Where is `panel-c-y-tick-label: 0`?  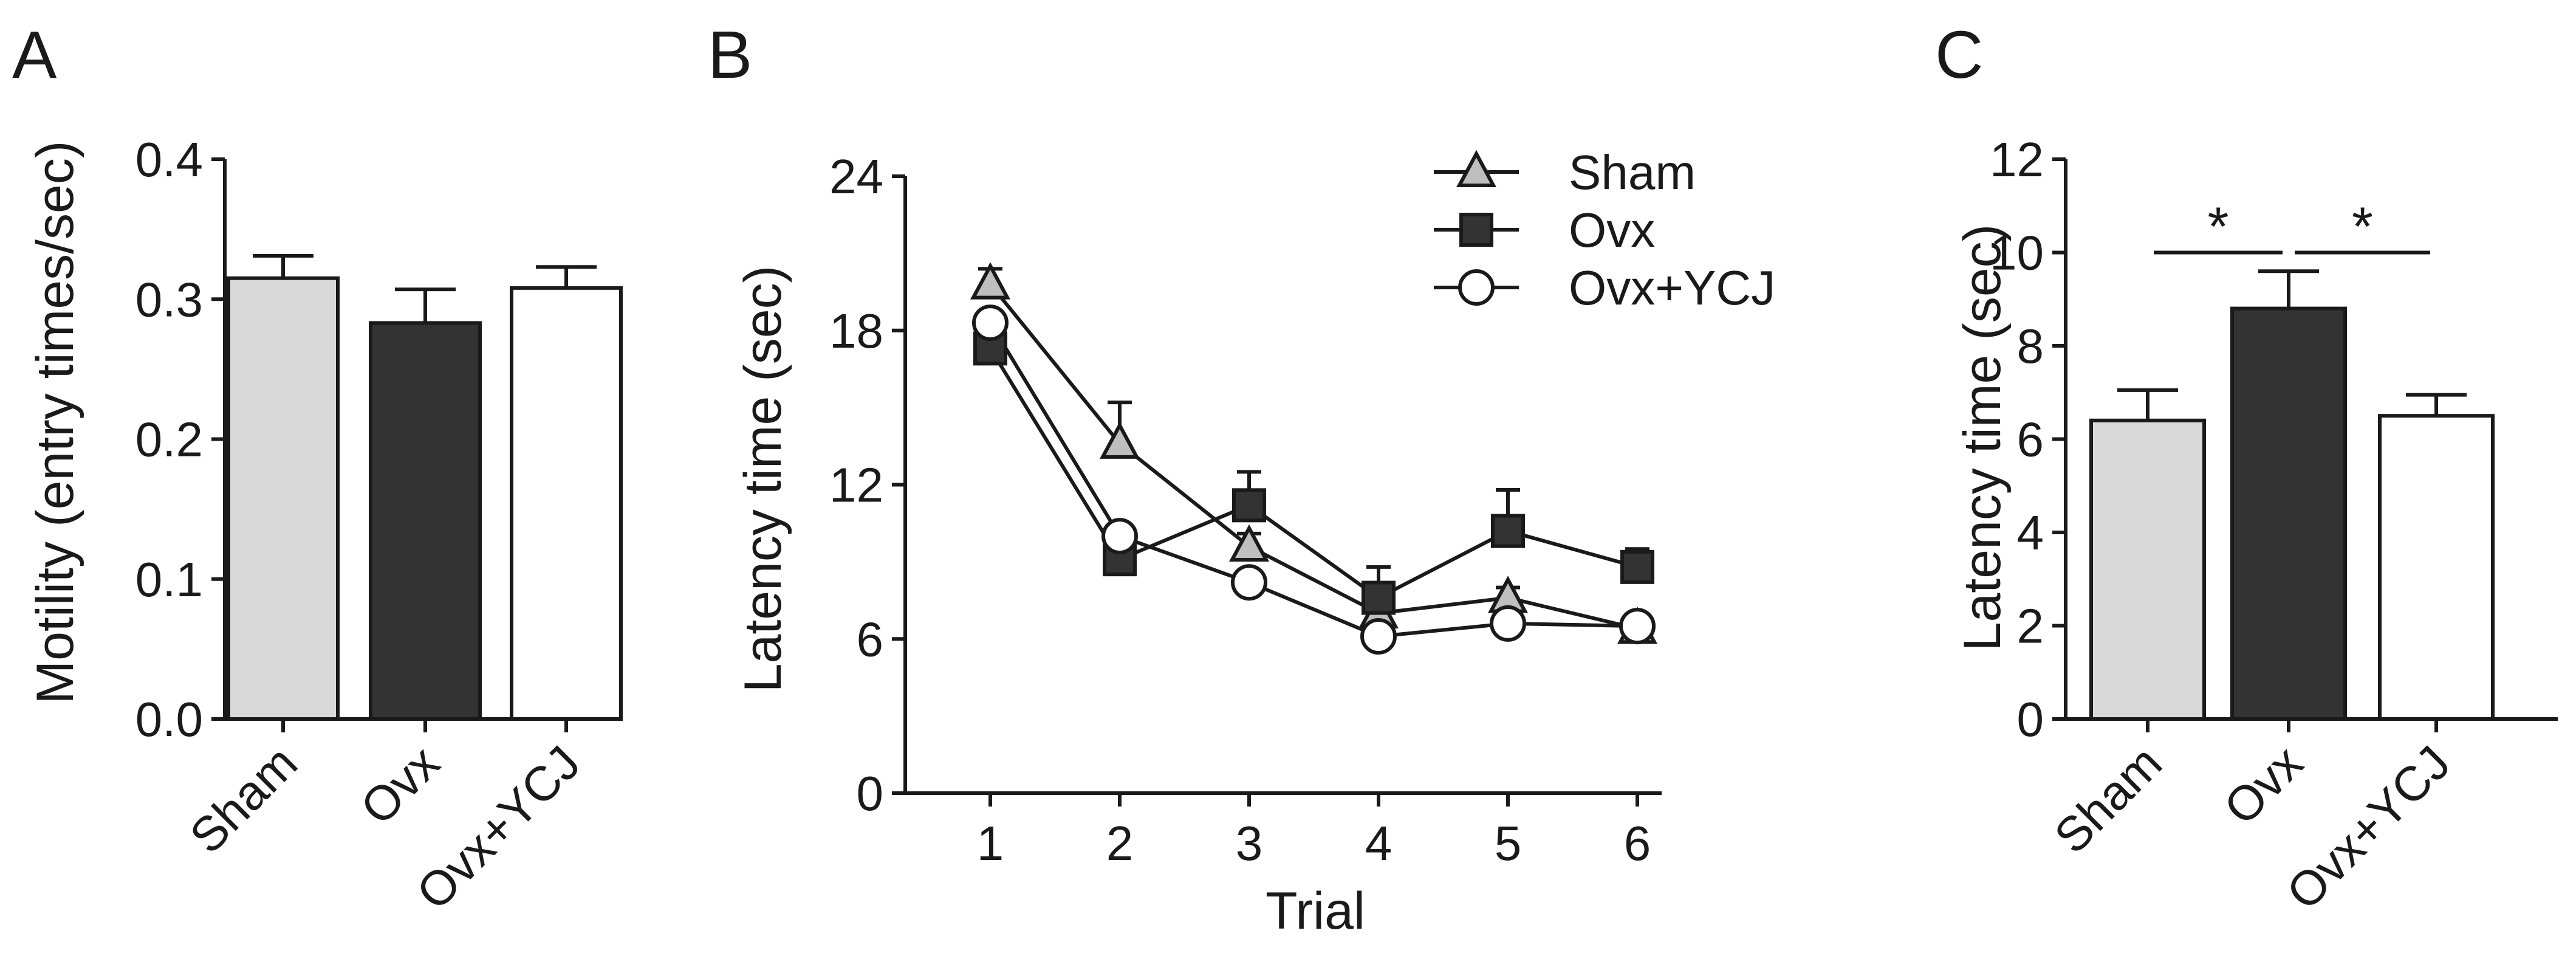 panel-c-y-tick-label: 0 is located at coordinates (2030, 719).